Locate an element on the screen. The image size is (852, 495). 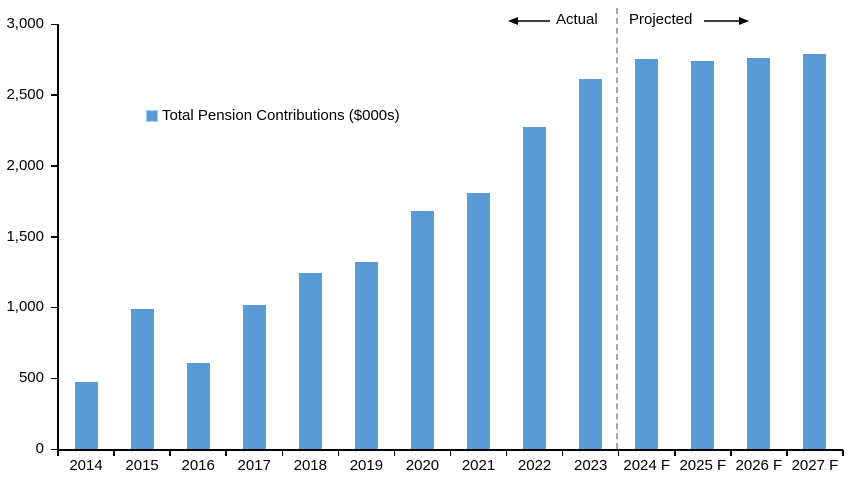
x-axis-label: 2016 is located at coordinates (198, 465).